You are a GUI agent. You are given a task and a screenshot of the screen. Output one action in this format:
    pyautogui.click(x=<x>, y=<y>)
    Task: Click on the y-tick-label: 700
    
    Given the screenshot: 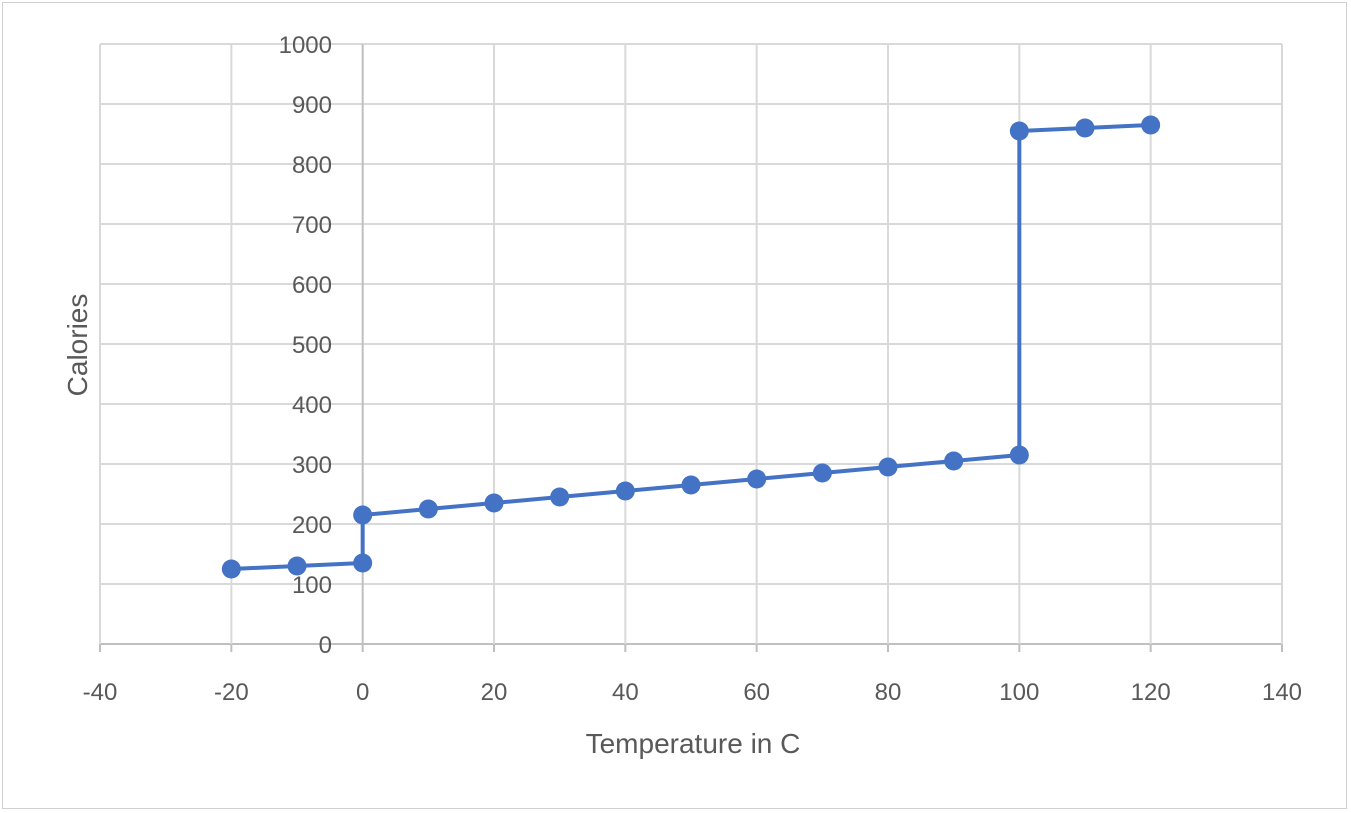 What is the action you would take?
    pyautogui.click(x=312, y=225)
    